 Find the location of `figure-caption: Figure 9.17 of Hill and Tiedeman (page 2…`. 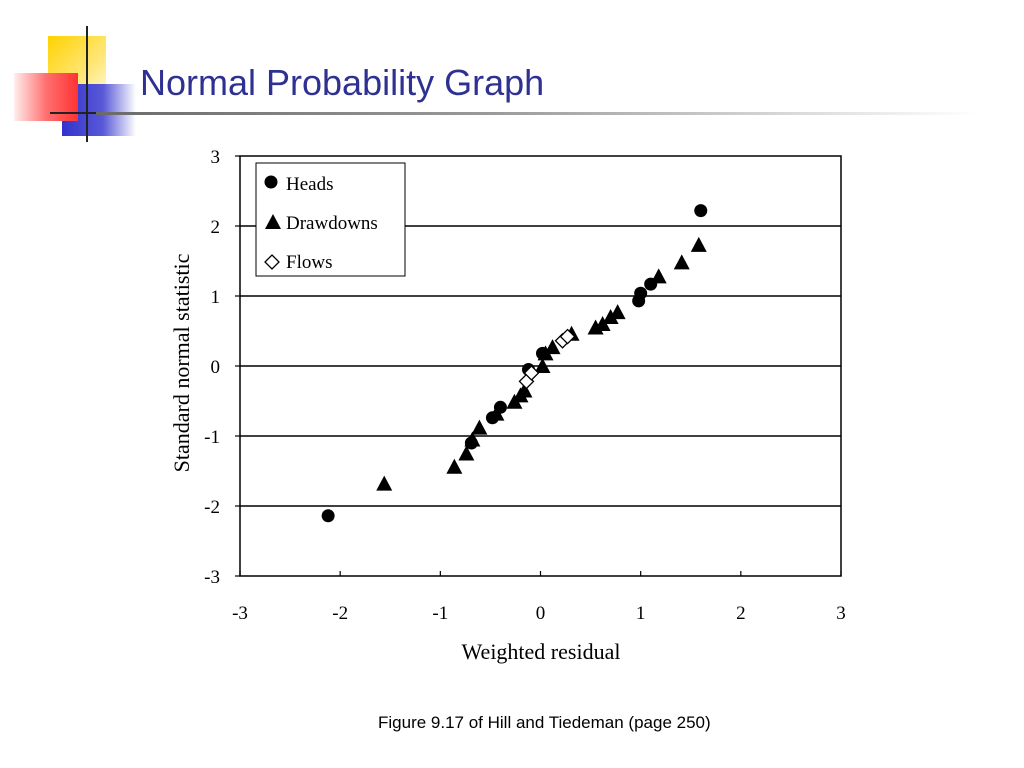

figure-caption: Figure 9.17 of Hill and Tiedeman (page 2… is located at coordinates (544, 722).